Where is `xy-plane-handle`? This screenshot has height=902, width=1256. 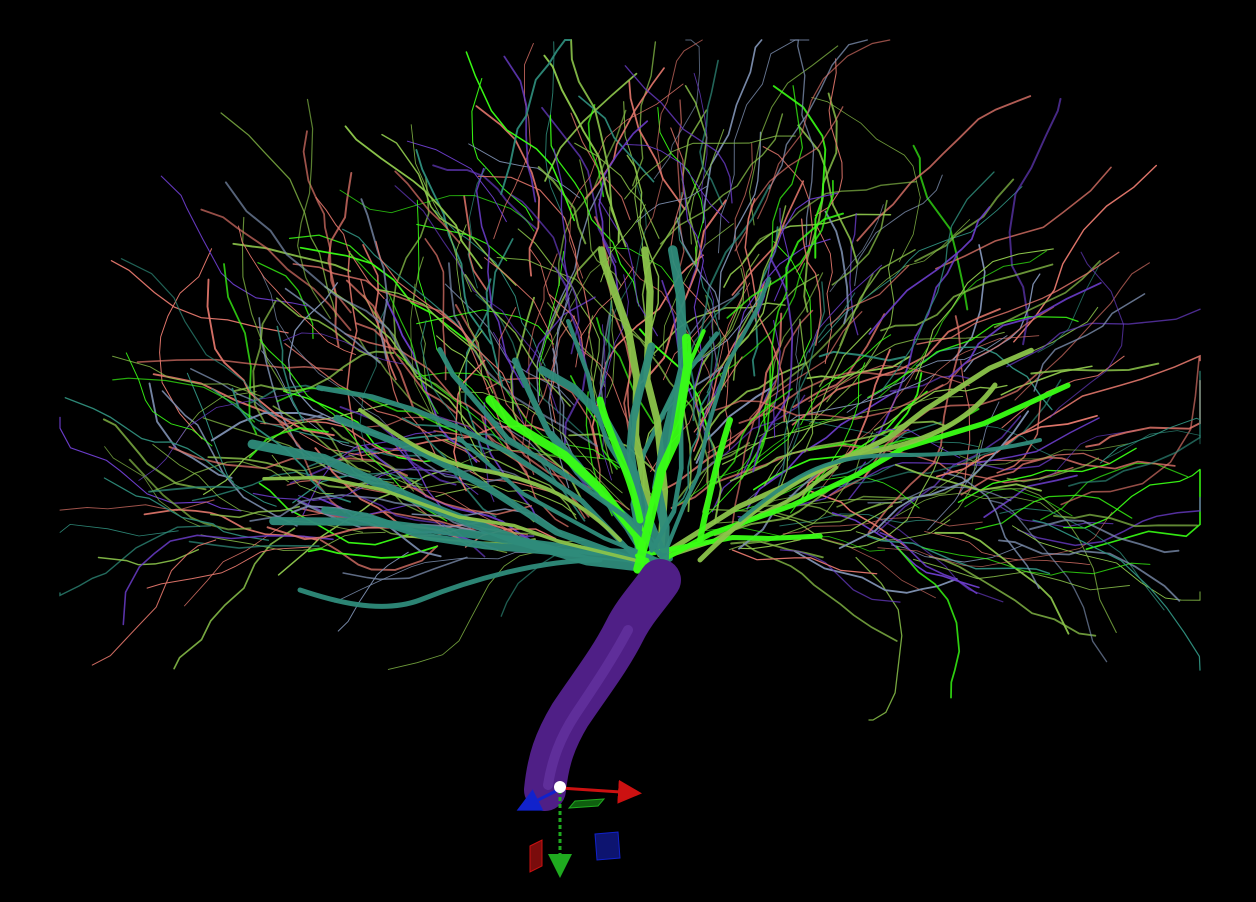
xy-plane-handle is located at coordinates (586, 803).